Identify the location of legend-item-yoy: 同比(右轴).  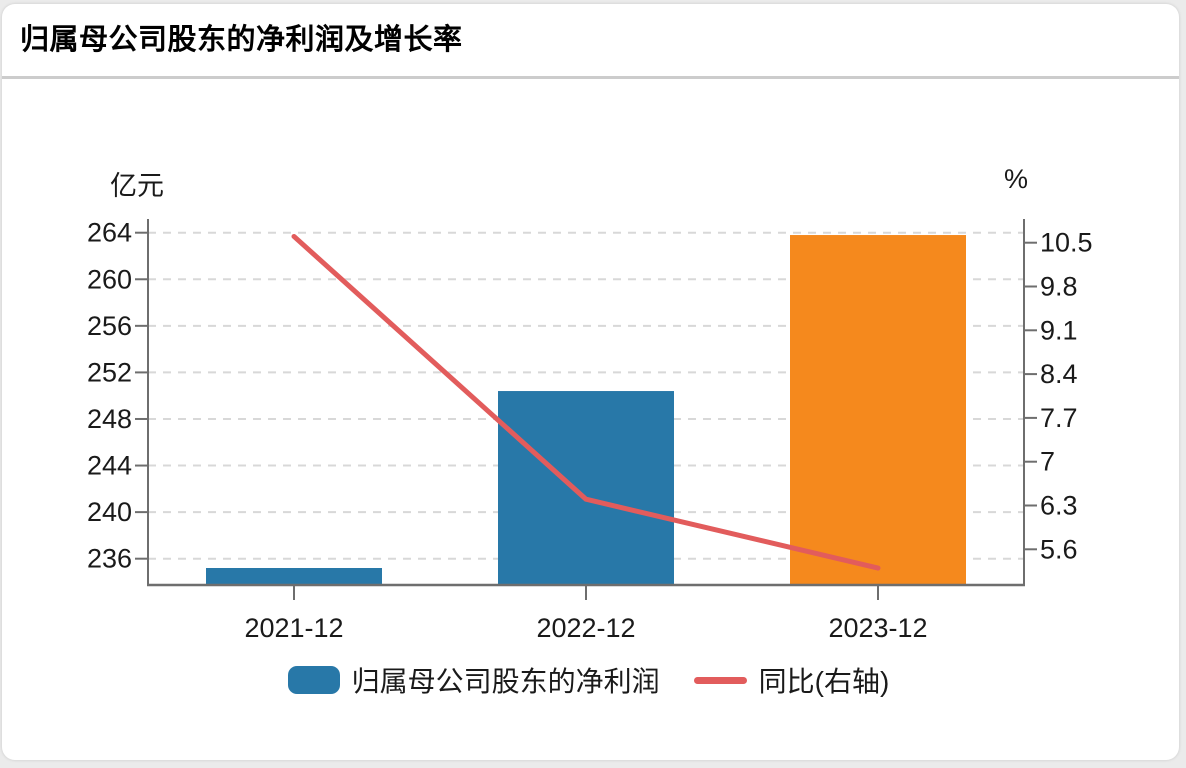
(791, 680).